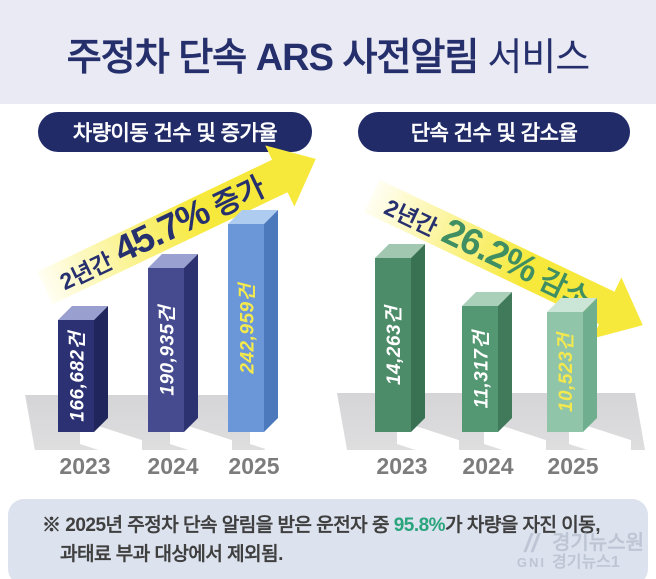 The width and height of the screenshot is (656, 579). What do you see at coordinates (419, 525) in the screenshot?
I see `footnote-highlight: 95.8%` at bounding box center [419, 525].